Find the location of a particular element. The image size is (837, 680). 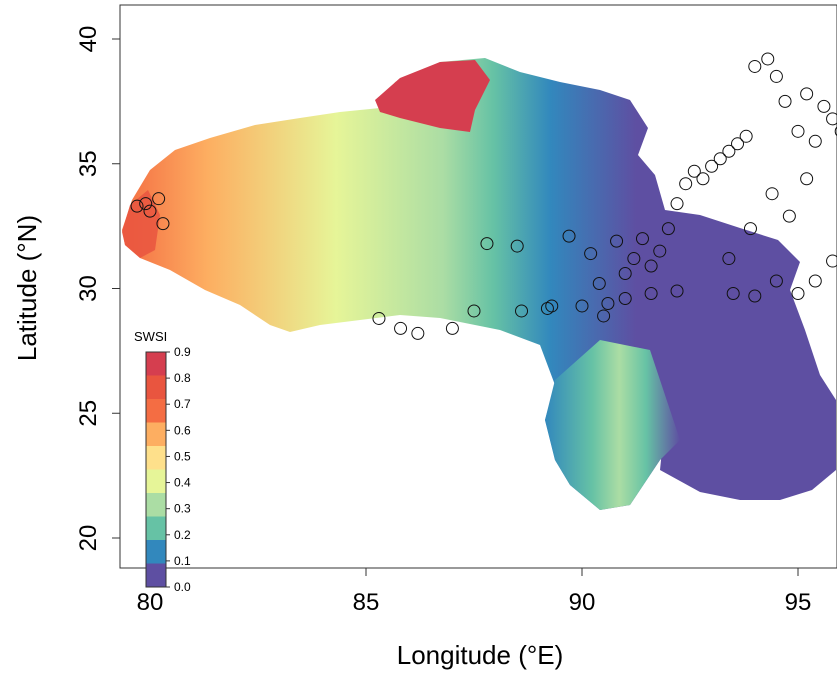

legend-tick-label: 0.7 is located at coordinates (182, 404).